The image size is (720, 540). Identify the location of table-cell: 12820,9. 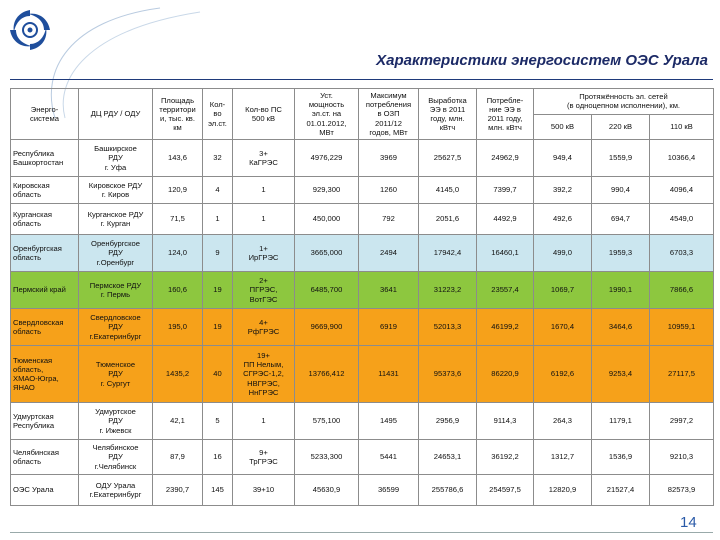
(562, 490).